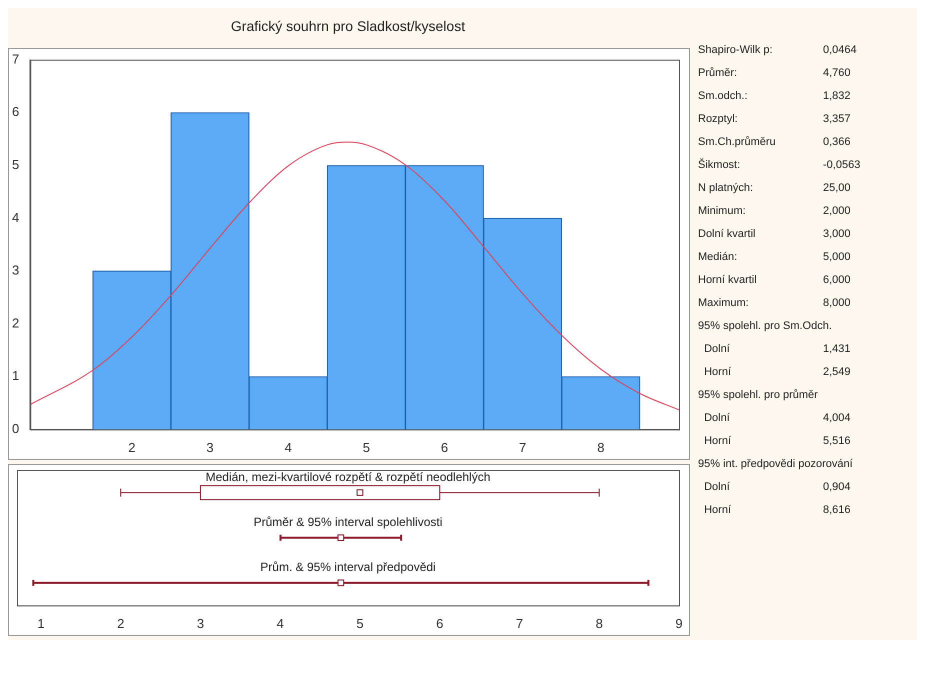 This screenshot has width=925, height=697. I want to click on text: Dolní 4,004, so click(777, 418).